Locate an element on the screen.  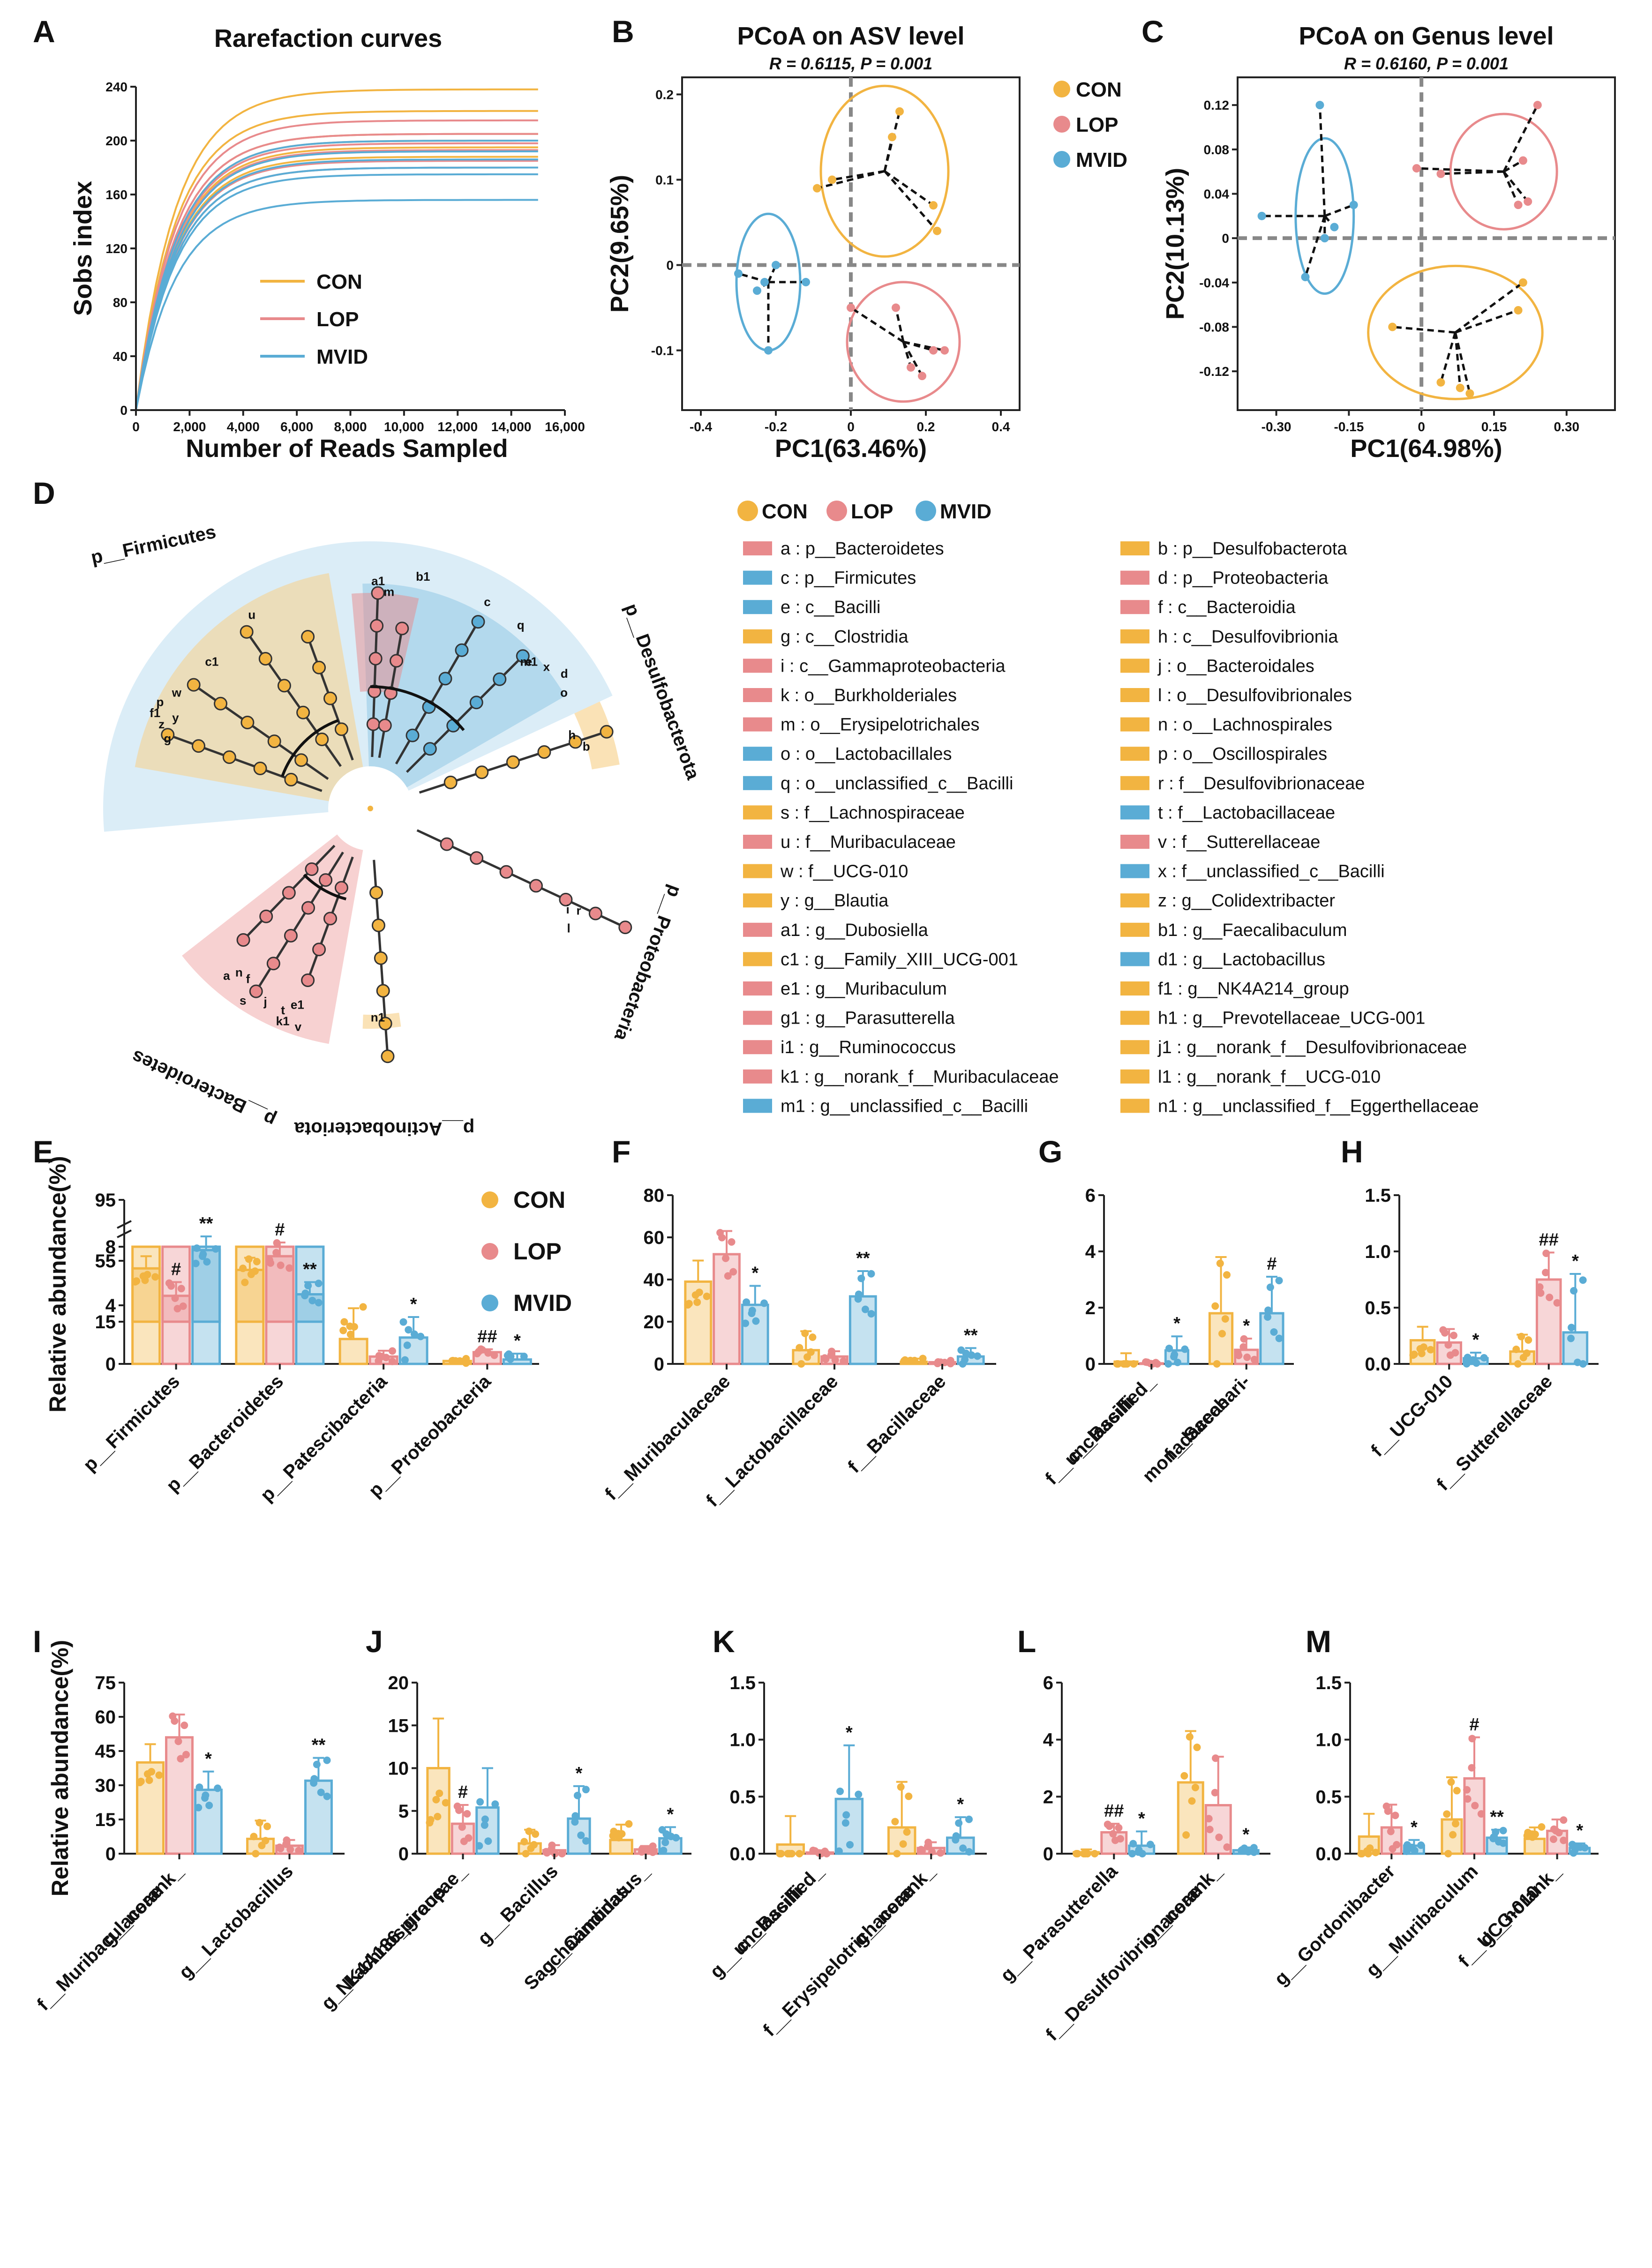
y-tick-label: 240 is located at coordinates (116, 87).